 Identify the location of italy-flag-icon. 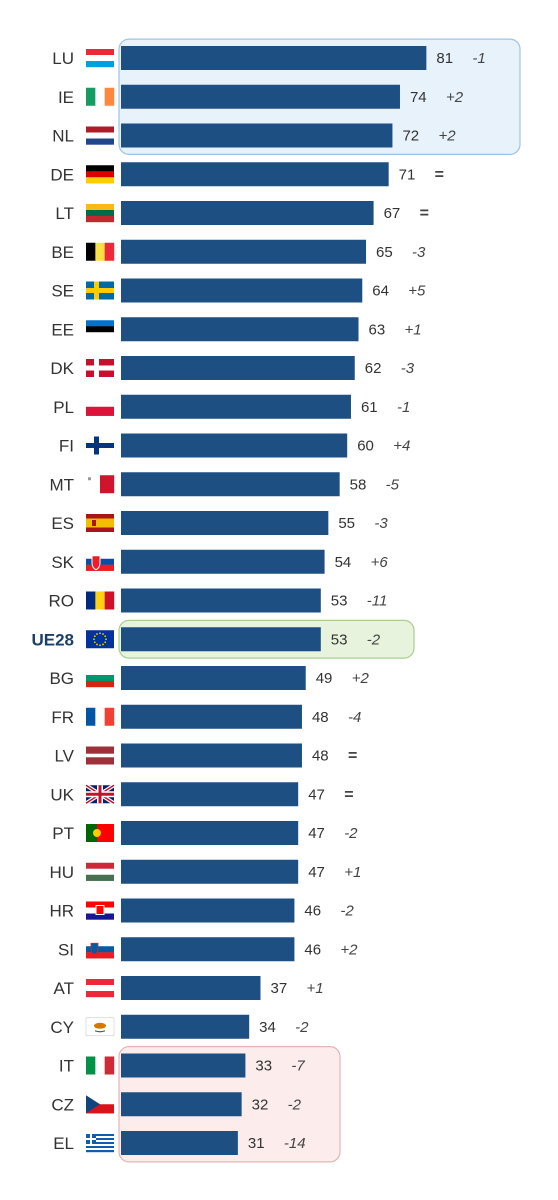
(100, 1065).